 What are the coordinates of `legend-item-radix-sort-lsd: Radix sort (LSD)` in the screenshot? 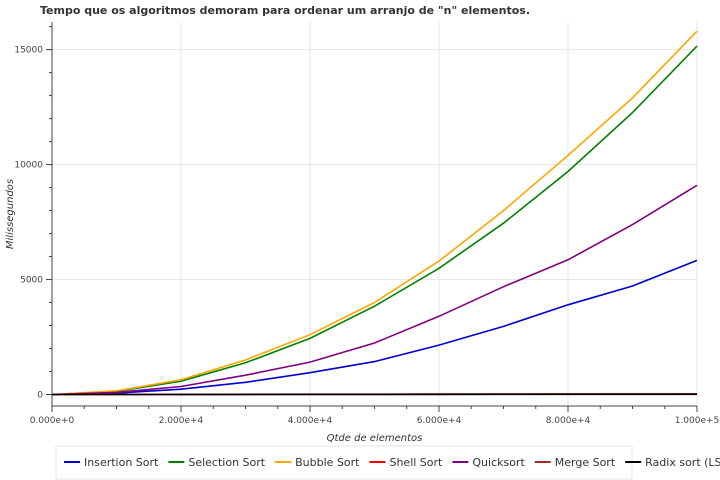 It's located at (672, 462).